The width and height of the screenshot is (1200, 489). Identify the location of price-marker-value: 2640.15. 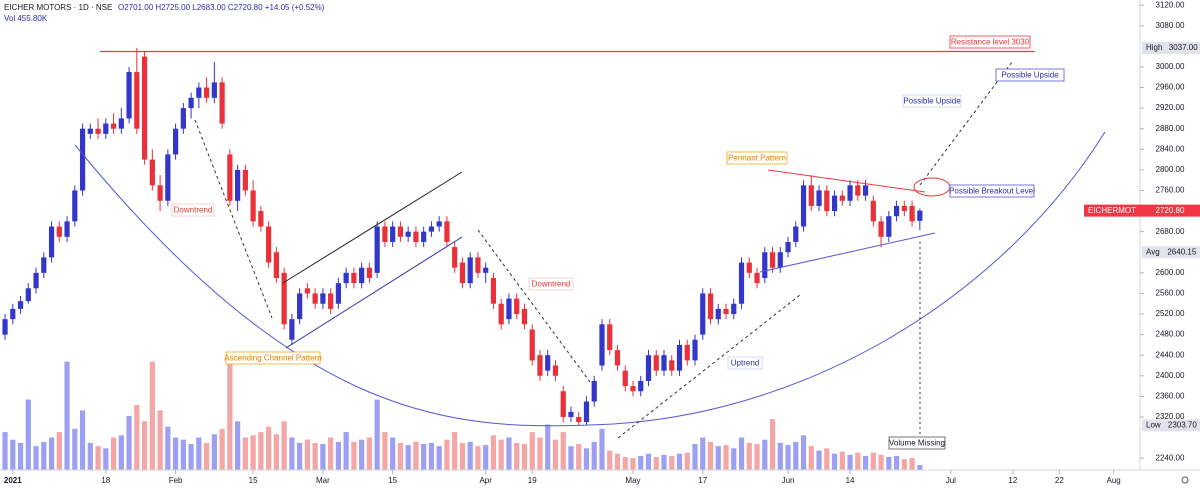
(1181, 251).